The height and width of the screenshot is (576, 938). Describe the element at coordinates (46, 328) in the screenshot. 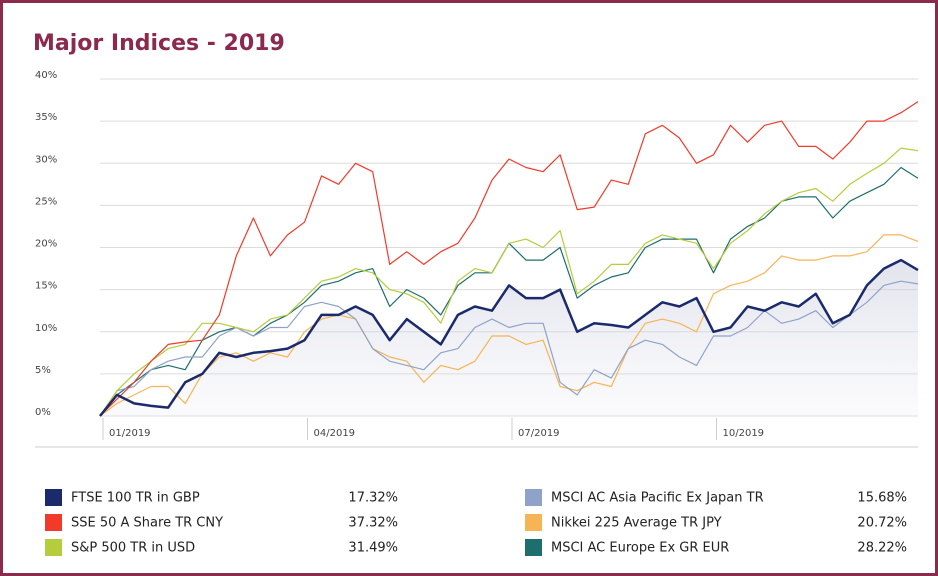

I see `y-tick-label: 10%` at that location.